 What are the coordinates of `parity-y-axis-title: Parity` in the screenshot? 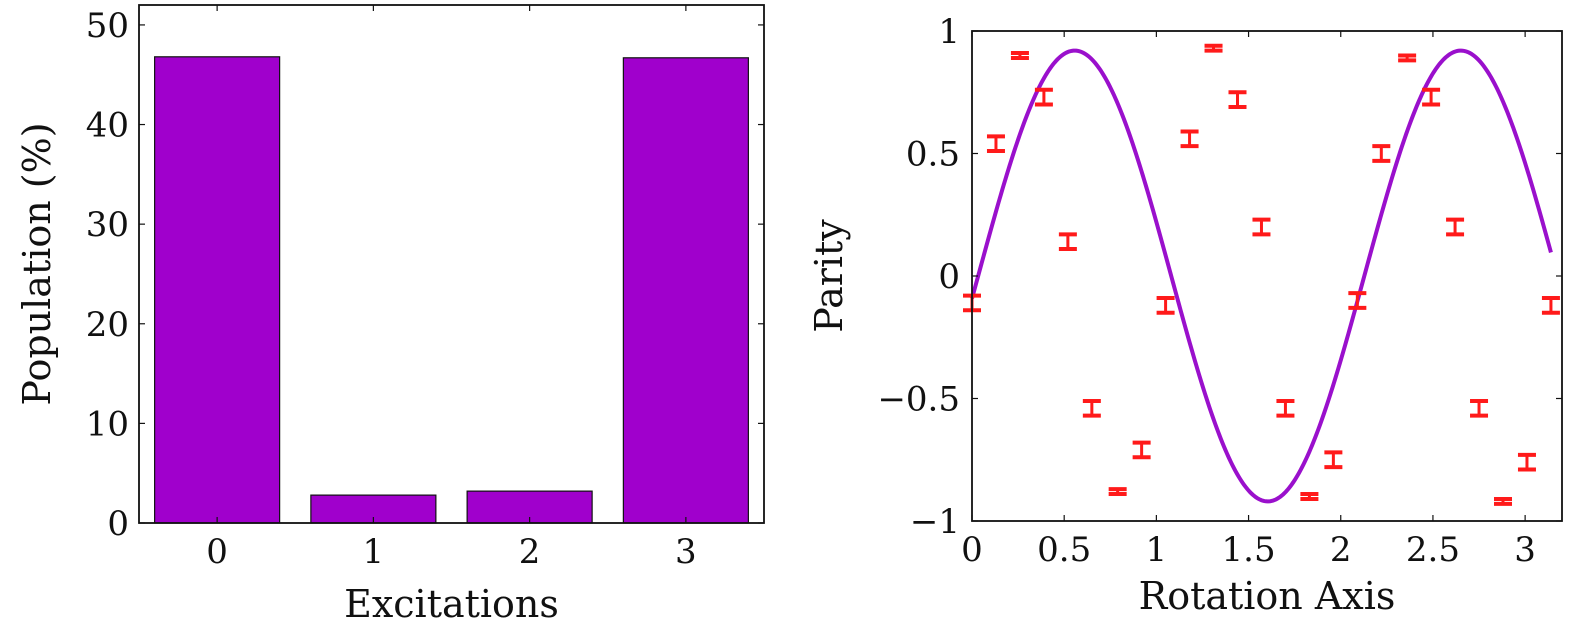 It's located at (829, 276).